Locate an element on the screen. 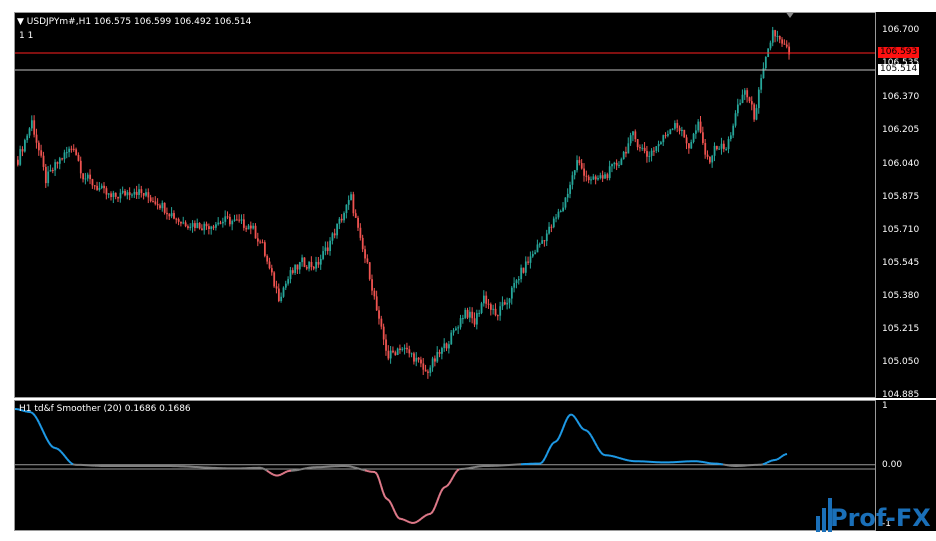 The height and width of the screenshot is (541, 936). price-label: 105.050 is located at coordinates (901, 362).